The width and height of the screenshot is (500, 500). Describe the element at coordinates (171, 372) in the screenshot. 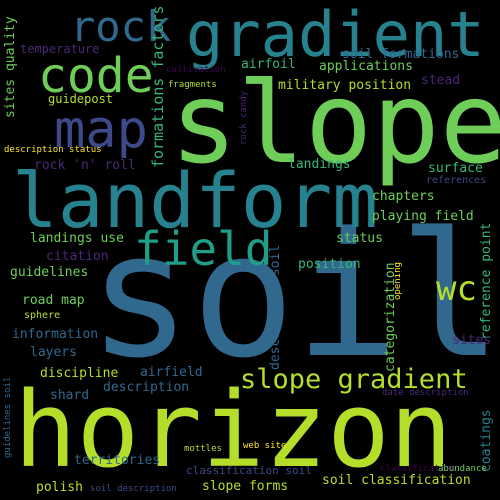

I see `word-airfield: airfield` at that location.